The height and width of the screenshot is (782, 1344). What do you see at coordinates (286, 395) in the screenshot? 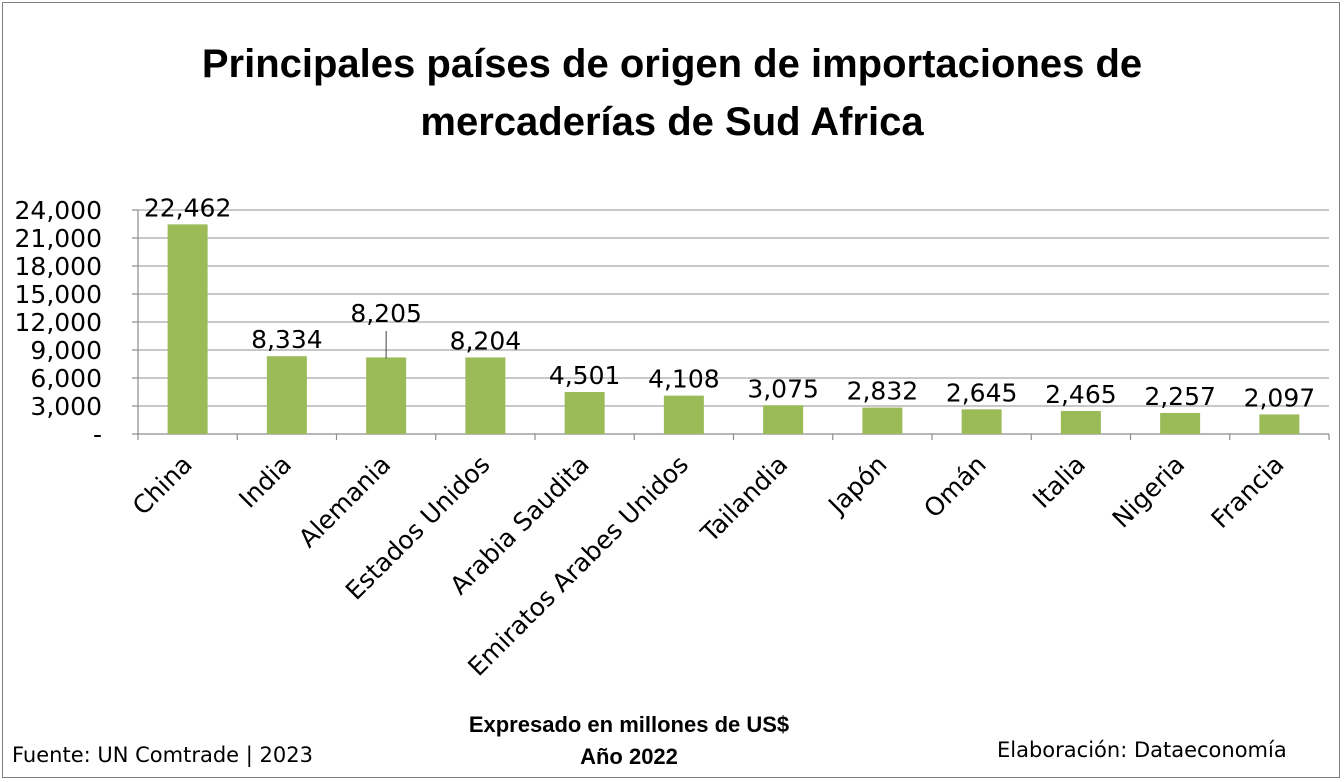
I see `bar-india` at bounding box center [286, 395].